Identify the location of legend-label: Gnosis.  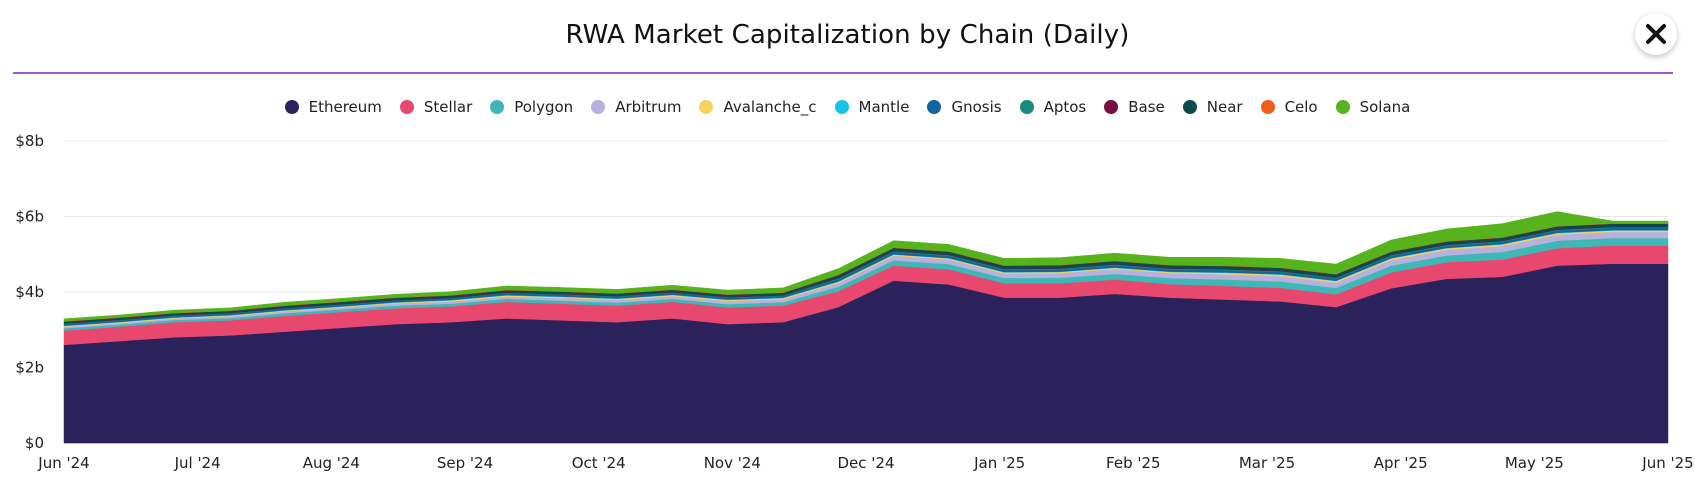
(976, 107).